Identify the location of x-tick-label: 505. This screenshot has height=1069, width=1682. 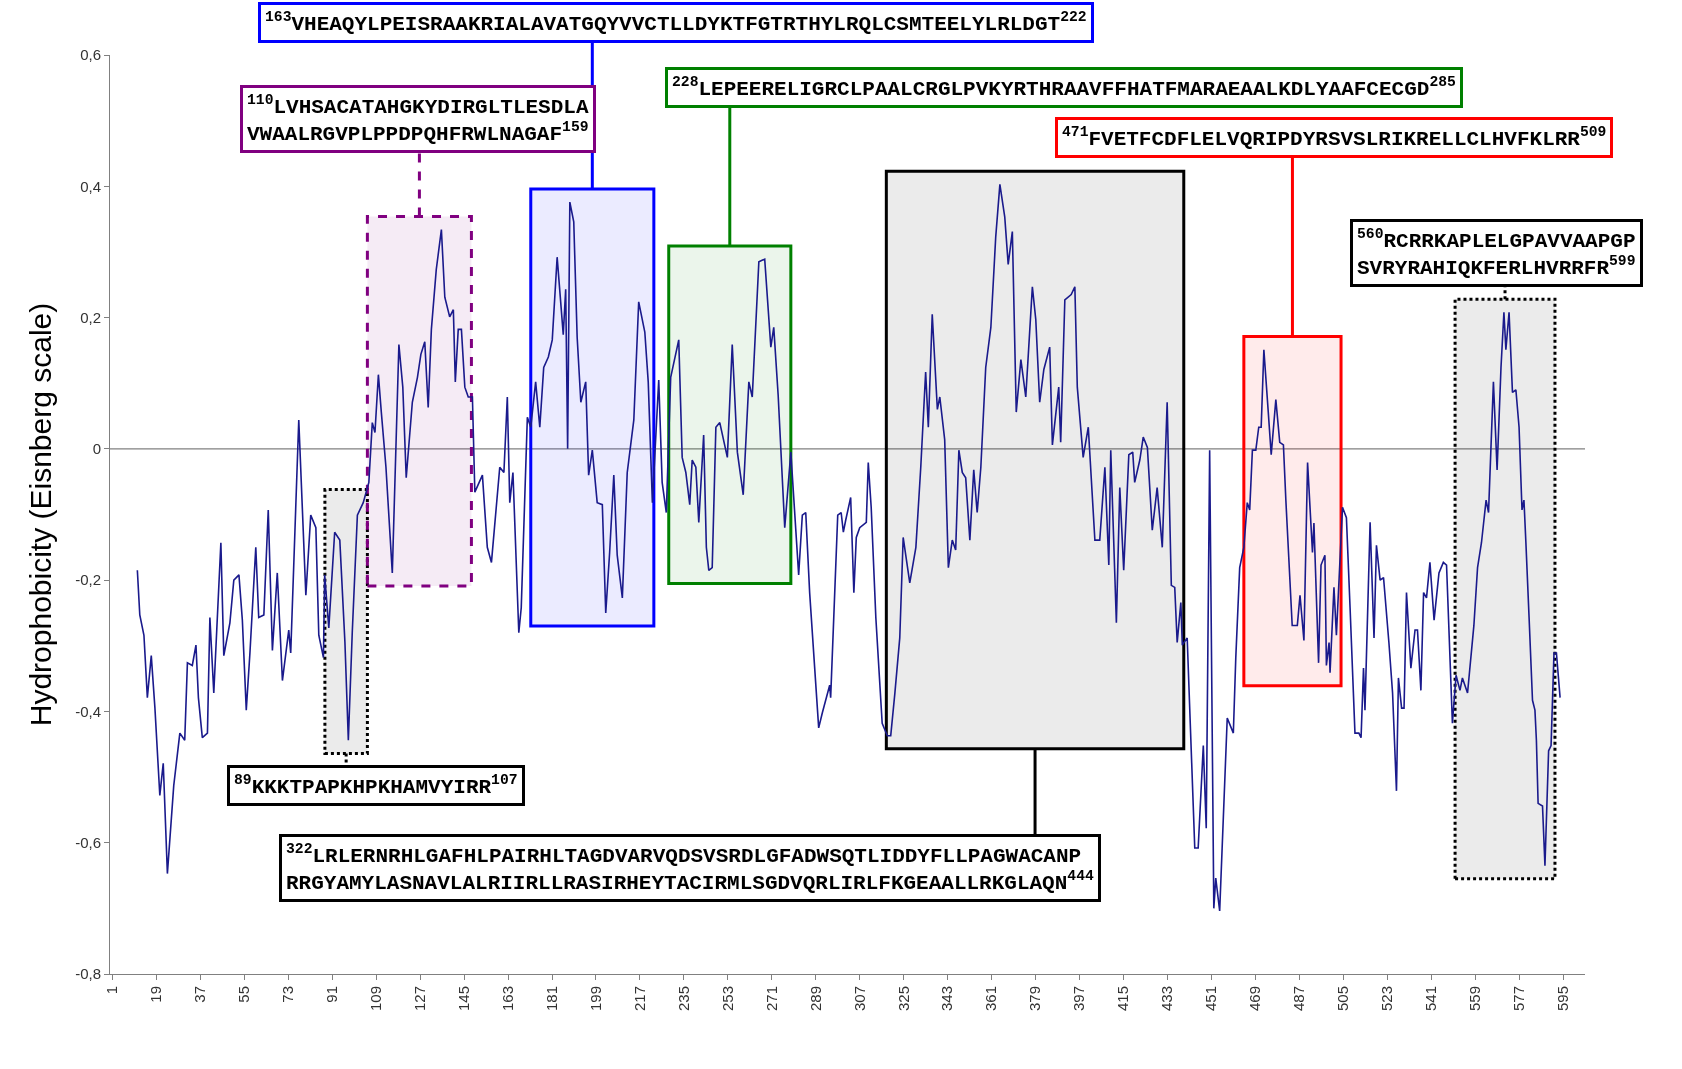
(1343, 999).